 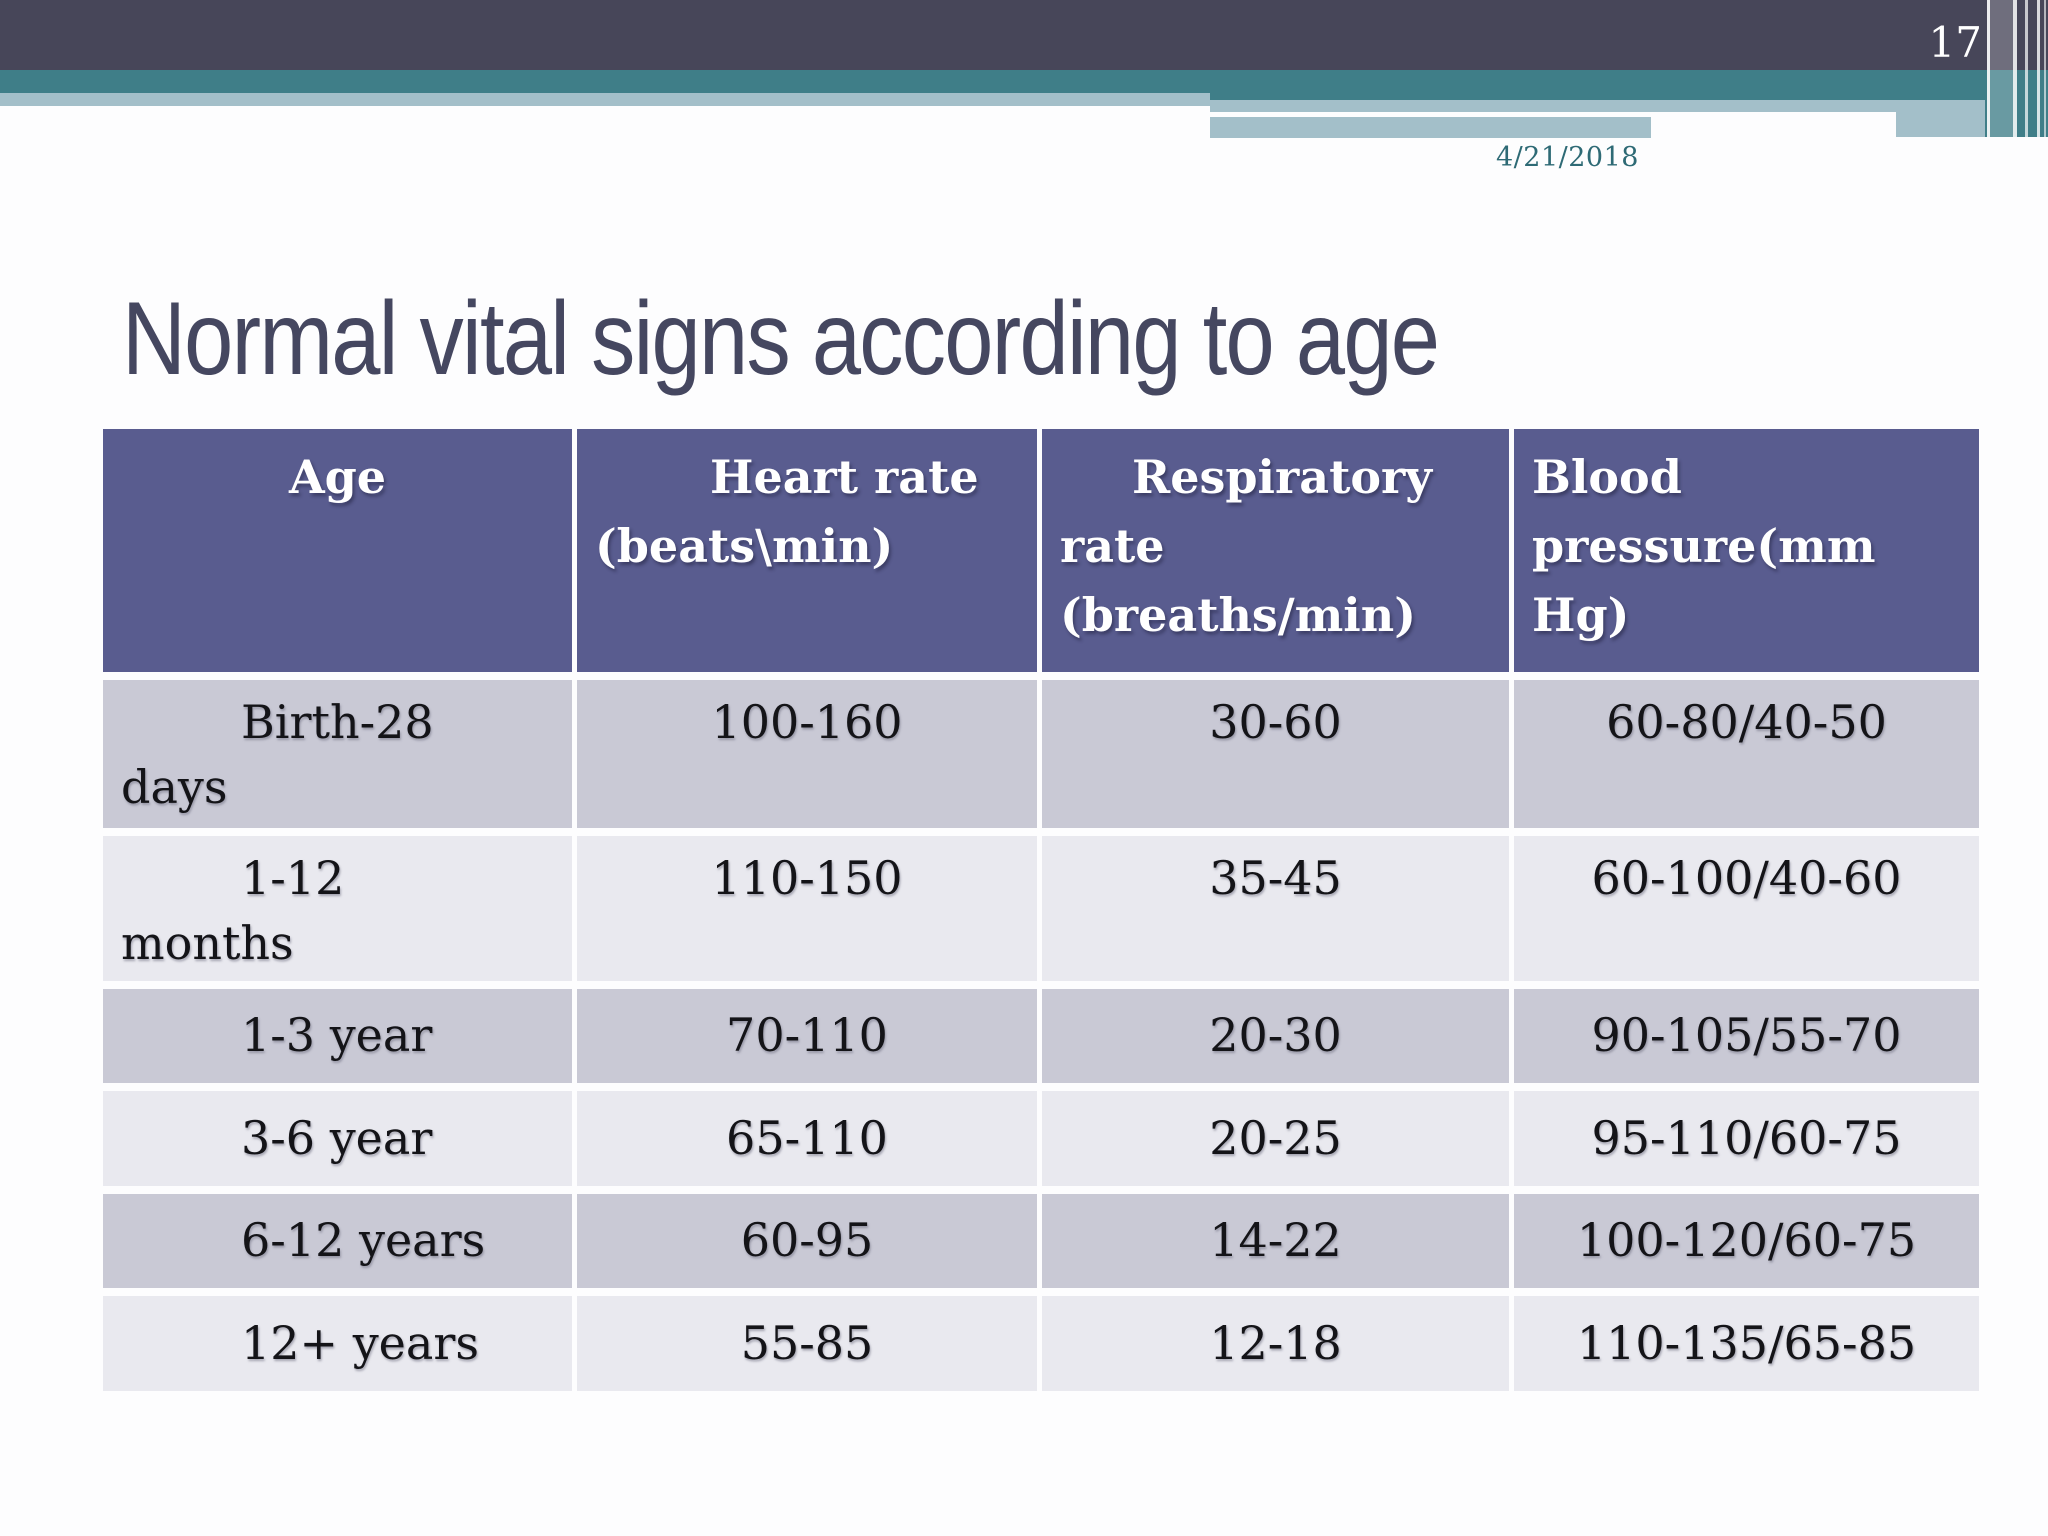 I want to click on accent-stripe-lower, so click(x=1430, y=127).